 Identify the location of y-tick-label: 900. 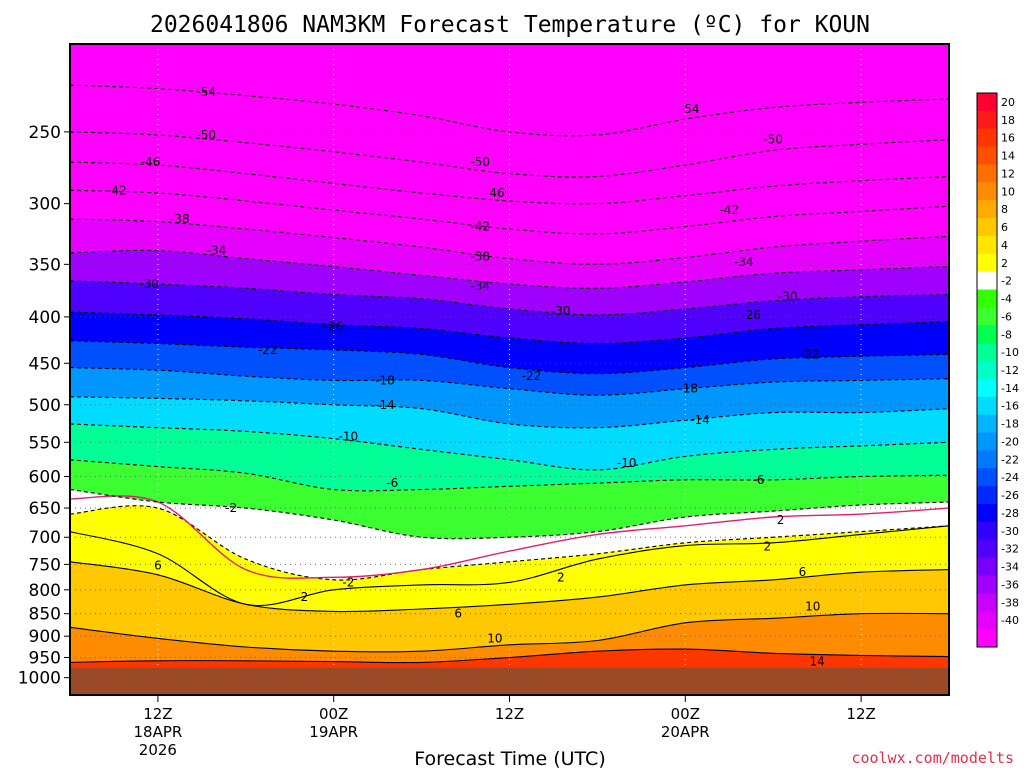
(45, 637).